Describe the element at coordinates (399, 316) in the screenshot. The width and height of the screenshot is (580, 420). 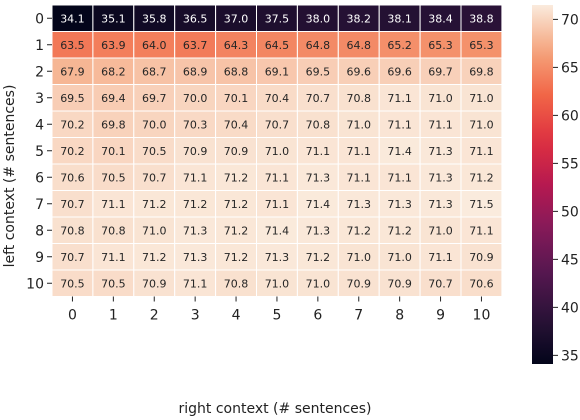
I see `x-tick-label: 8` at that location.